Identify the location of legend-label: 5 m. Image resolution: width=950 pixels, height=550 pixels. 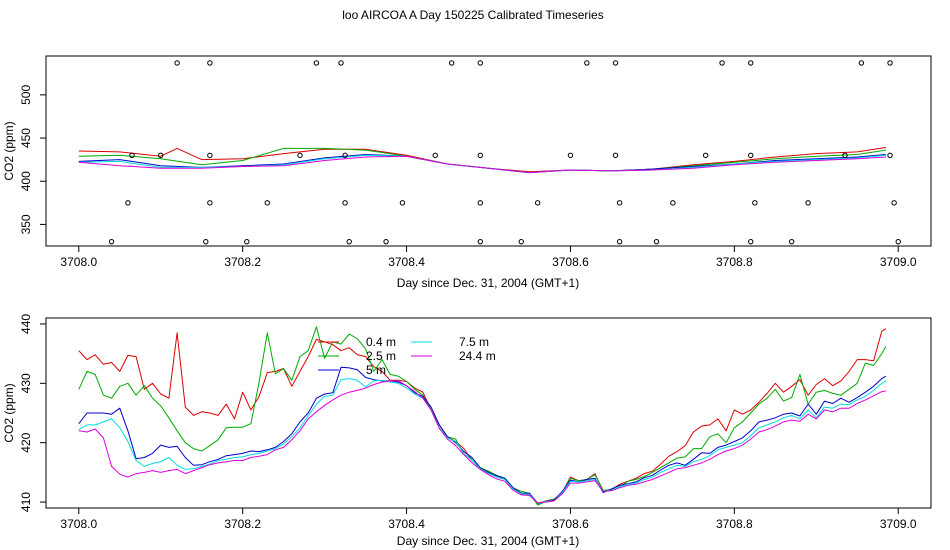
(376, 370).